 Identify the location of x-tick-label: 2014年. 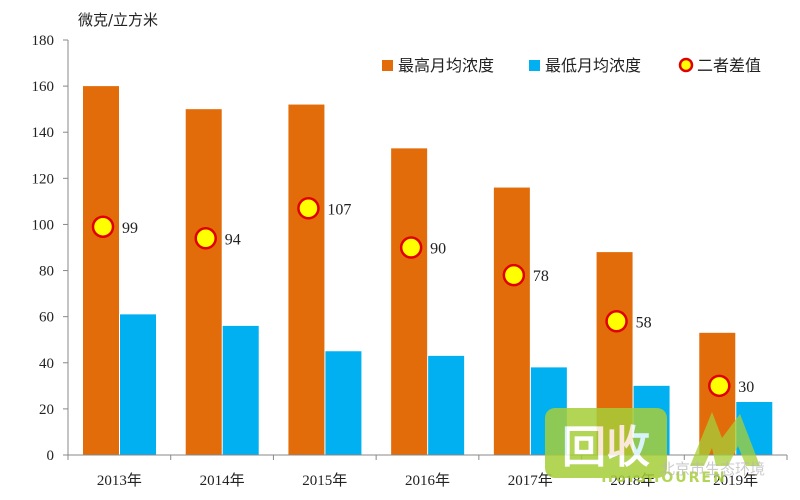
(222, 480).